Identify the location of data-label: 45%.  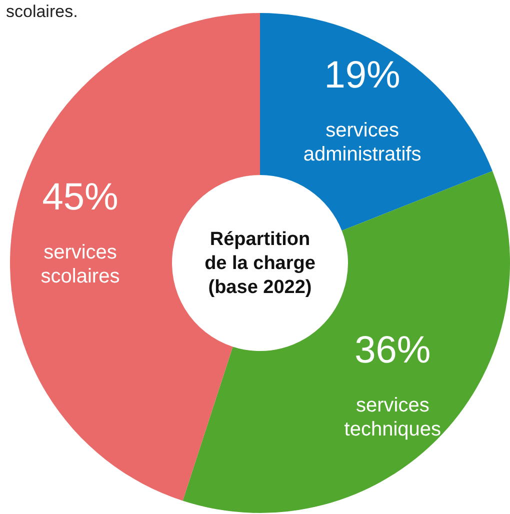
(80, 197).